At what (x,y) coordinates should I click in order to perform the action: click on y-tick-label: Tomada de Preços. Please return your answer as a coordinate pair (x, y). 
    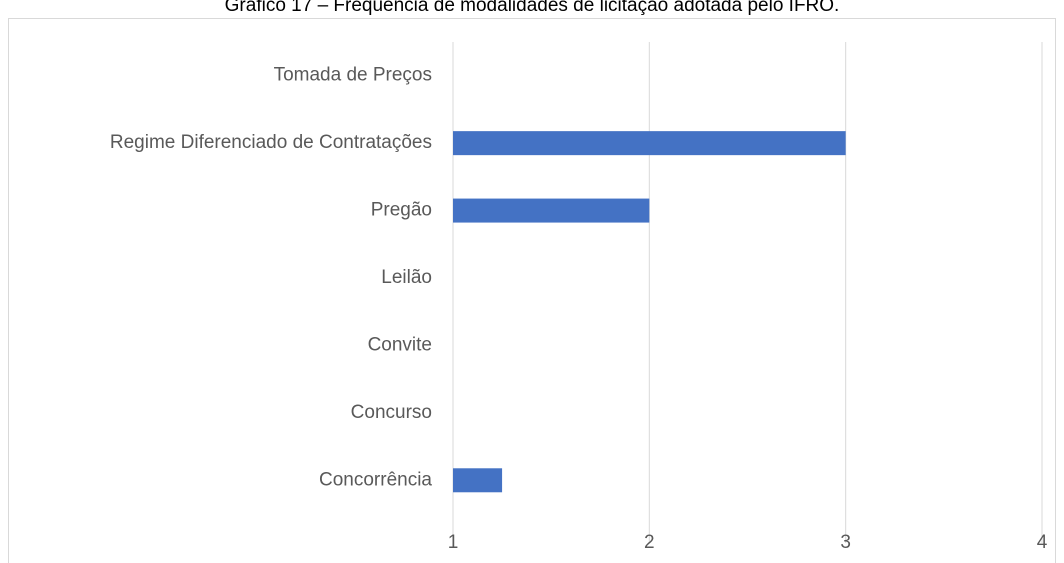
    Looking at the image, I should click on (353, 75).